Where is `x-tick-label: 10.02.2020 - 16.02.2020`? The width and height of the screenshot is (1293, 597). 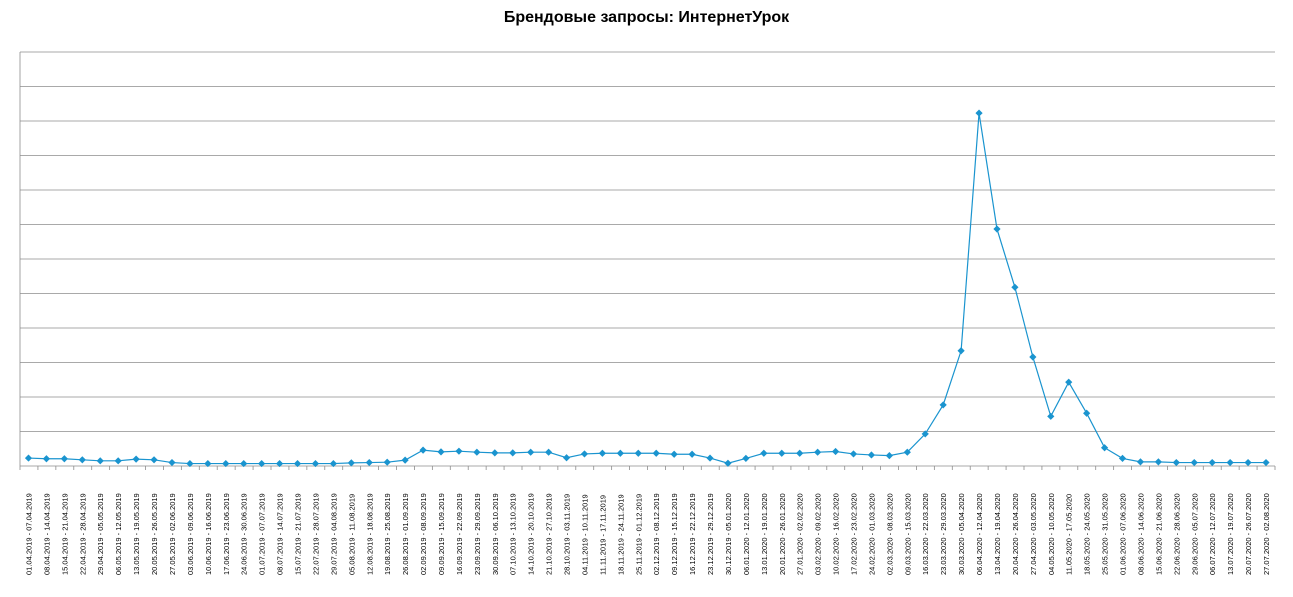
x-tick-label: 10.02.2020 - 16.02.2020 is located at coordinates (836, 534).